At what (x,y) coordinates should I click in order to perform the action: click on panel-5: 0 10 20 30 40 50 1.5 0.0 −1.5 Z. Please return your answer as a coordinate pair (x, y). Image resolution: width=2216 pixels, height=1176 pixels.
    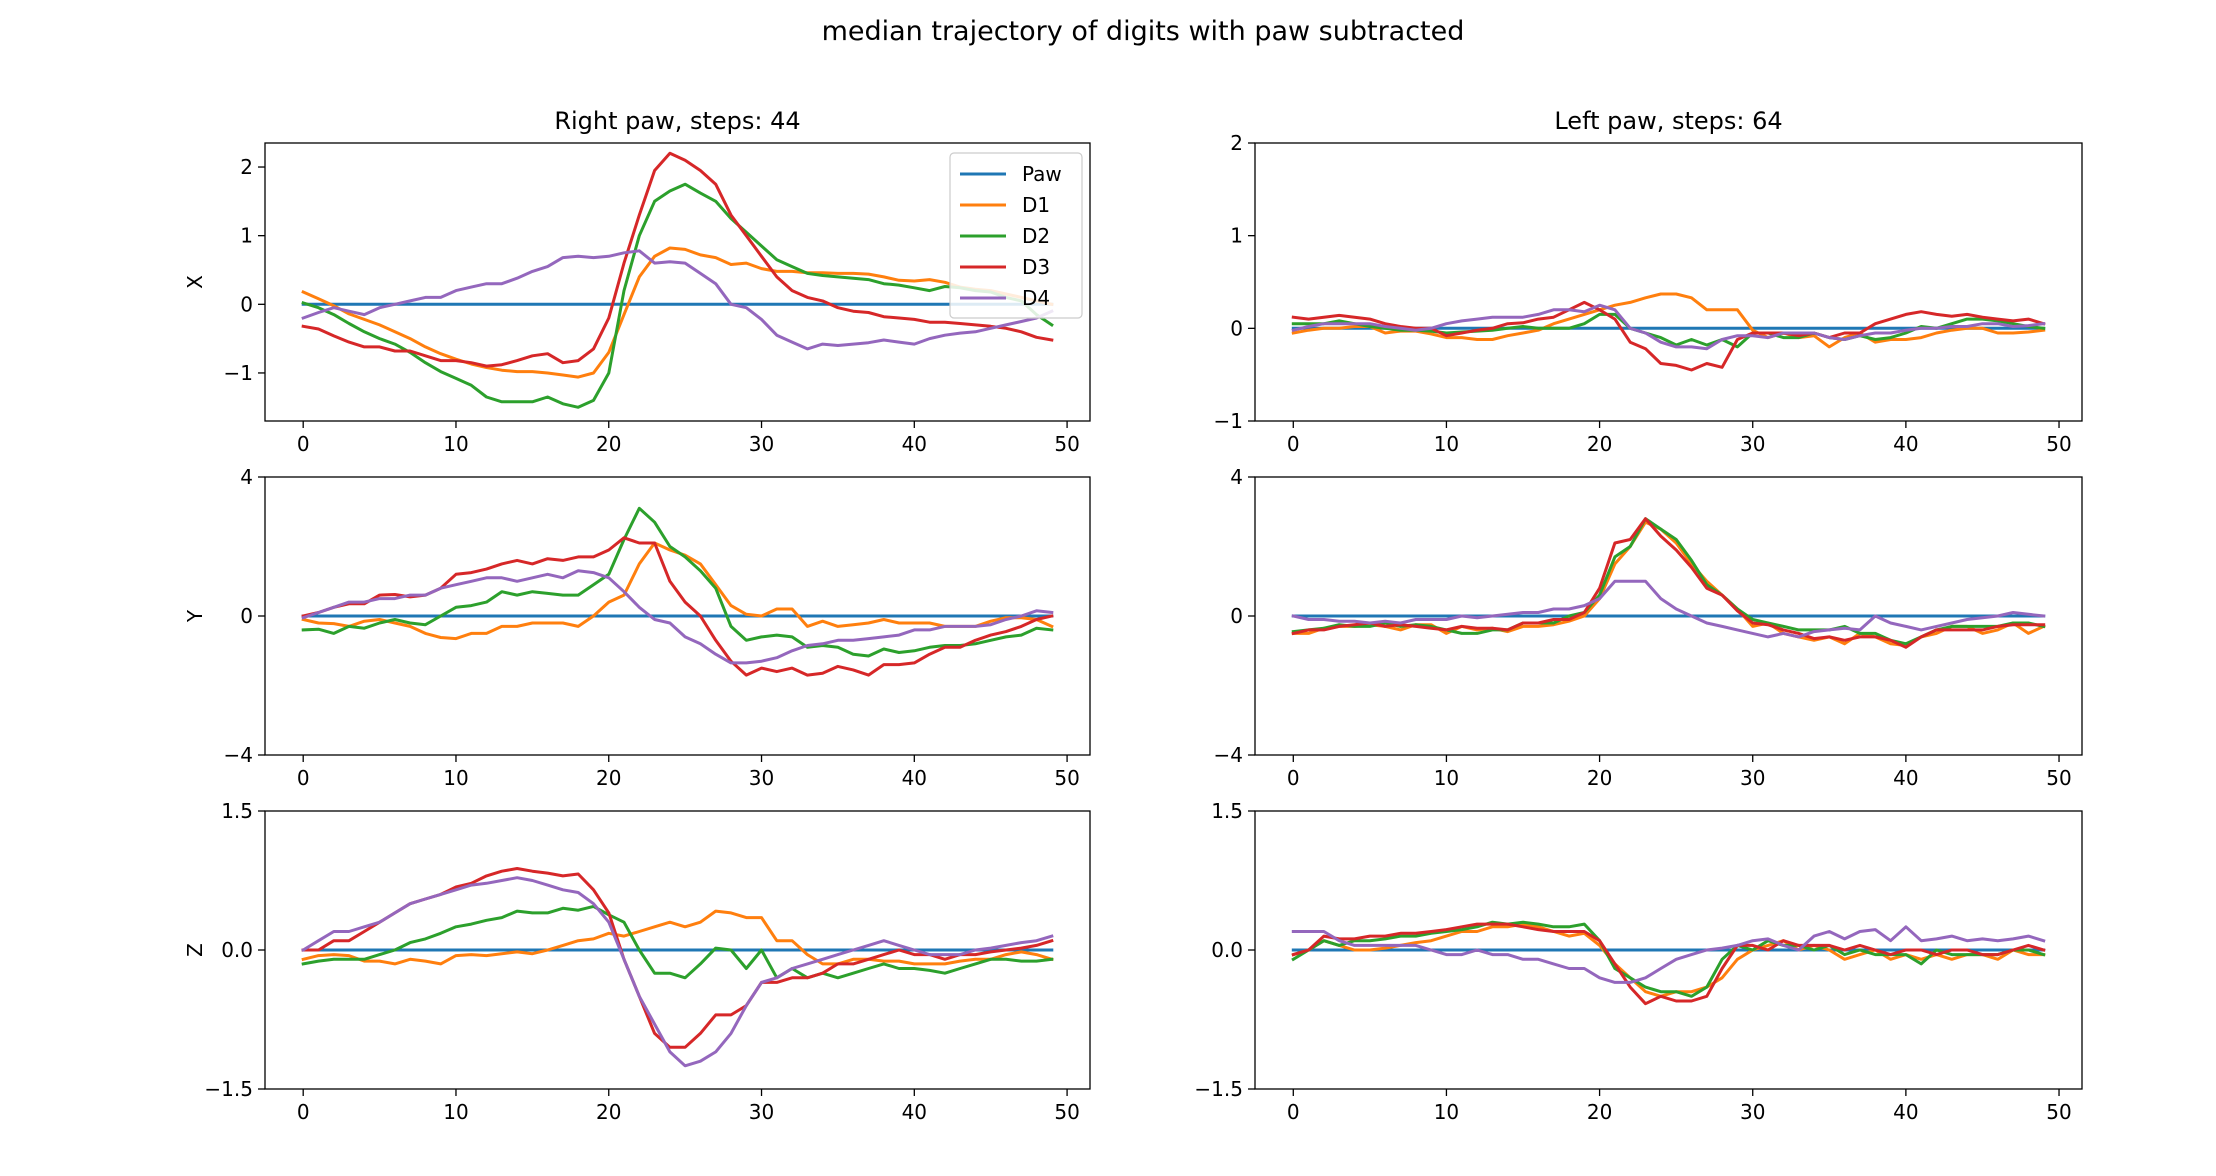
    Looking at the image, I should click on (637, 961).